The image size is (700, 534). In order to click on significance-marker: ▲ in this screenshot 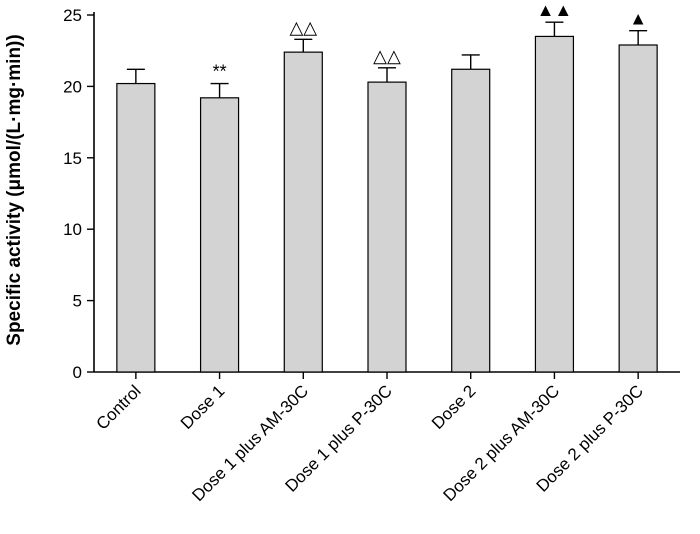, I will do `click(638, 19)`.